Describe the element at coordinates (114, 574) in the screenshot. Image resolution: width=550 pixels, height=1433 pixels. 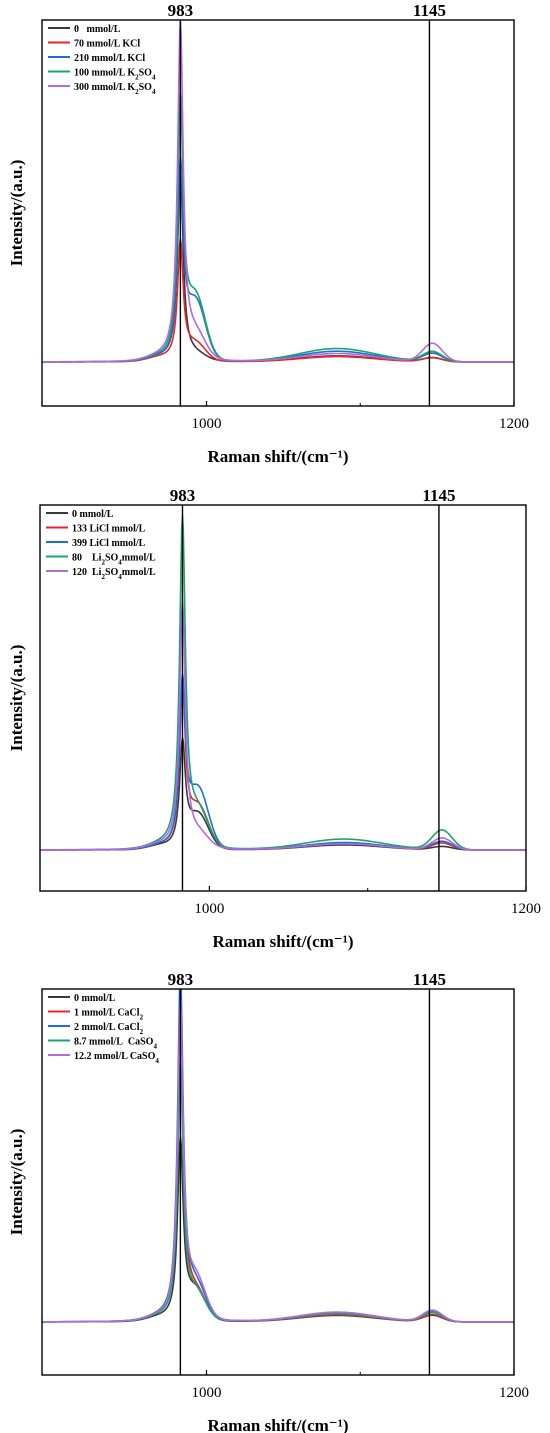
I see `legend-label-5: 120 Li2SO4mmol/L` at that location.